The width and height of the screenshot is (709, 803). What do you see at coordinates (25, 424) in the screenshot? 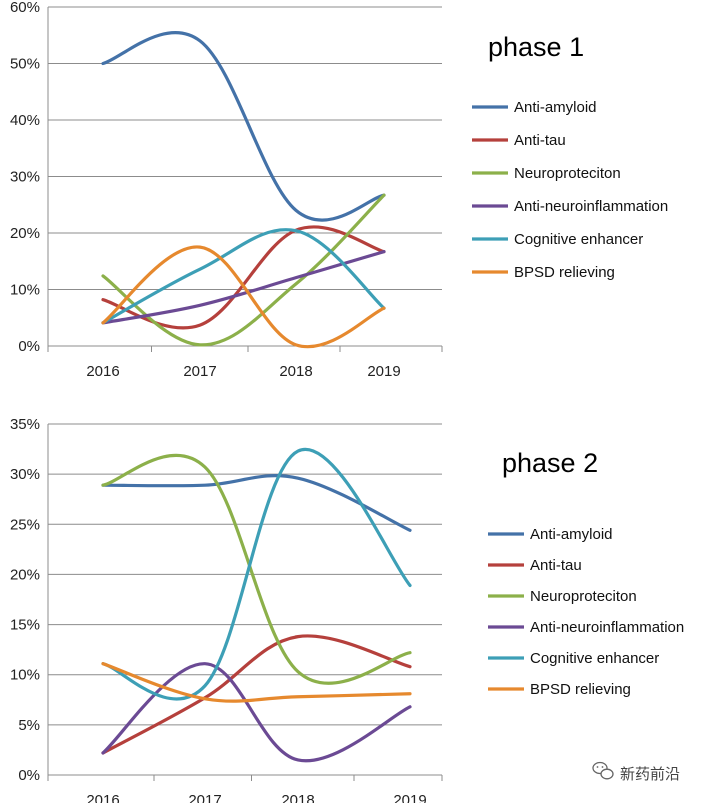
I see `y-tick-label: 35%` at bounding box center [25, 424].